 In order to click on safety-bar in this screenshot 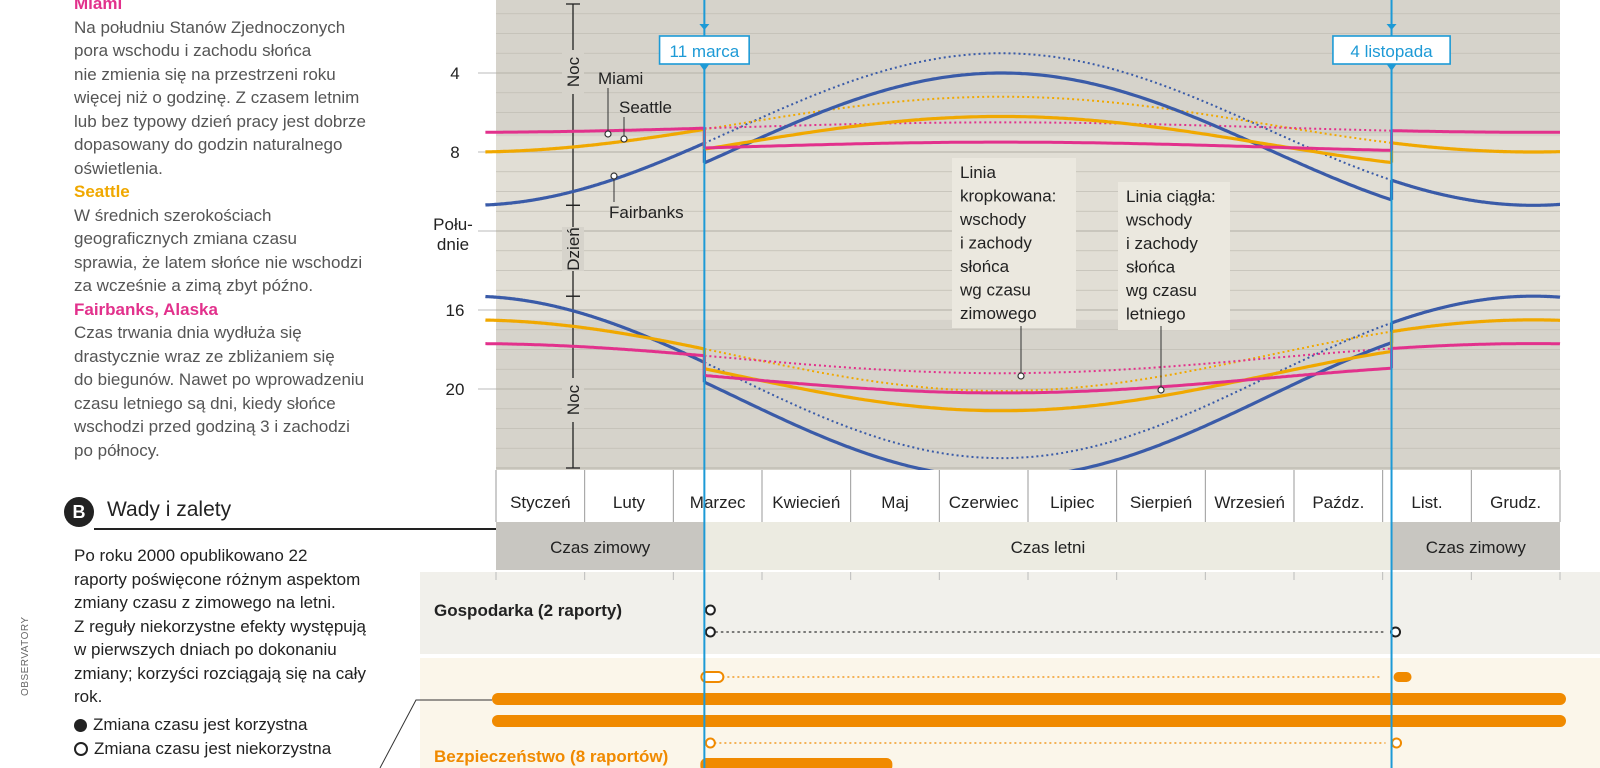, I will do `click(1029, 721)`.